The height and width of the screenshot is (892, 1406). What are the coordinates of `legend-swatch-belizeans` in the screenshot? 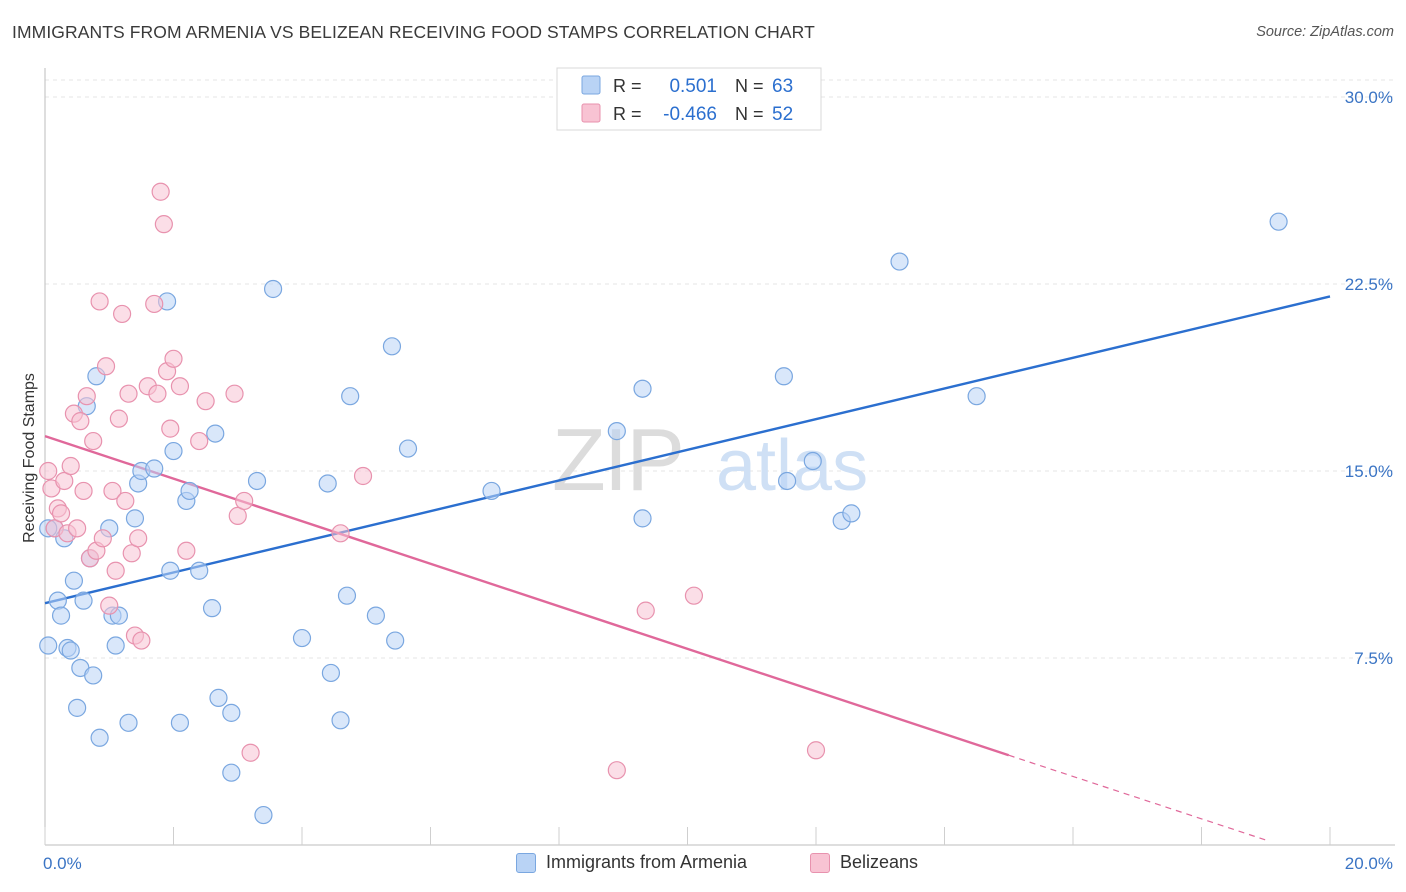 It's located at (820, 862).